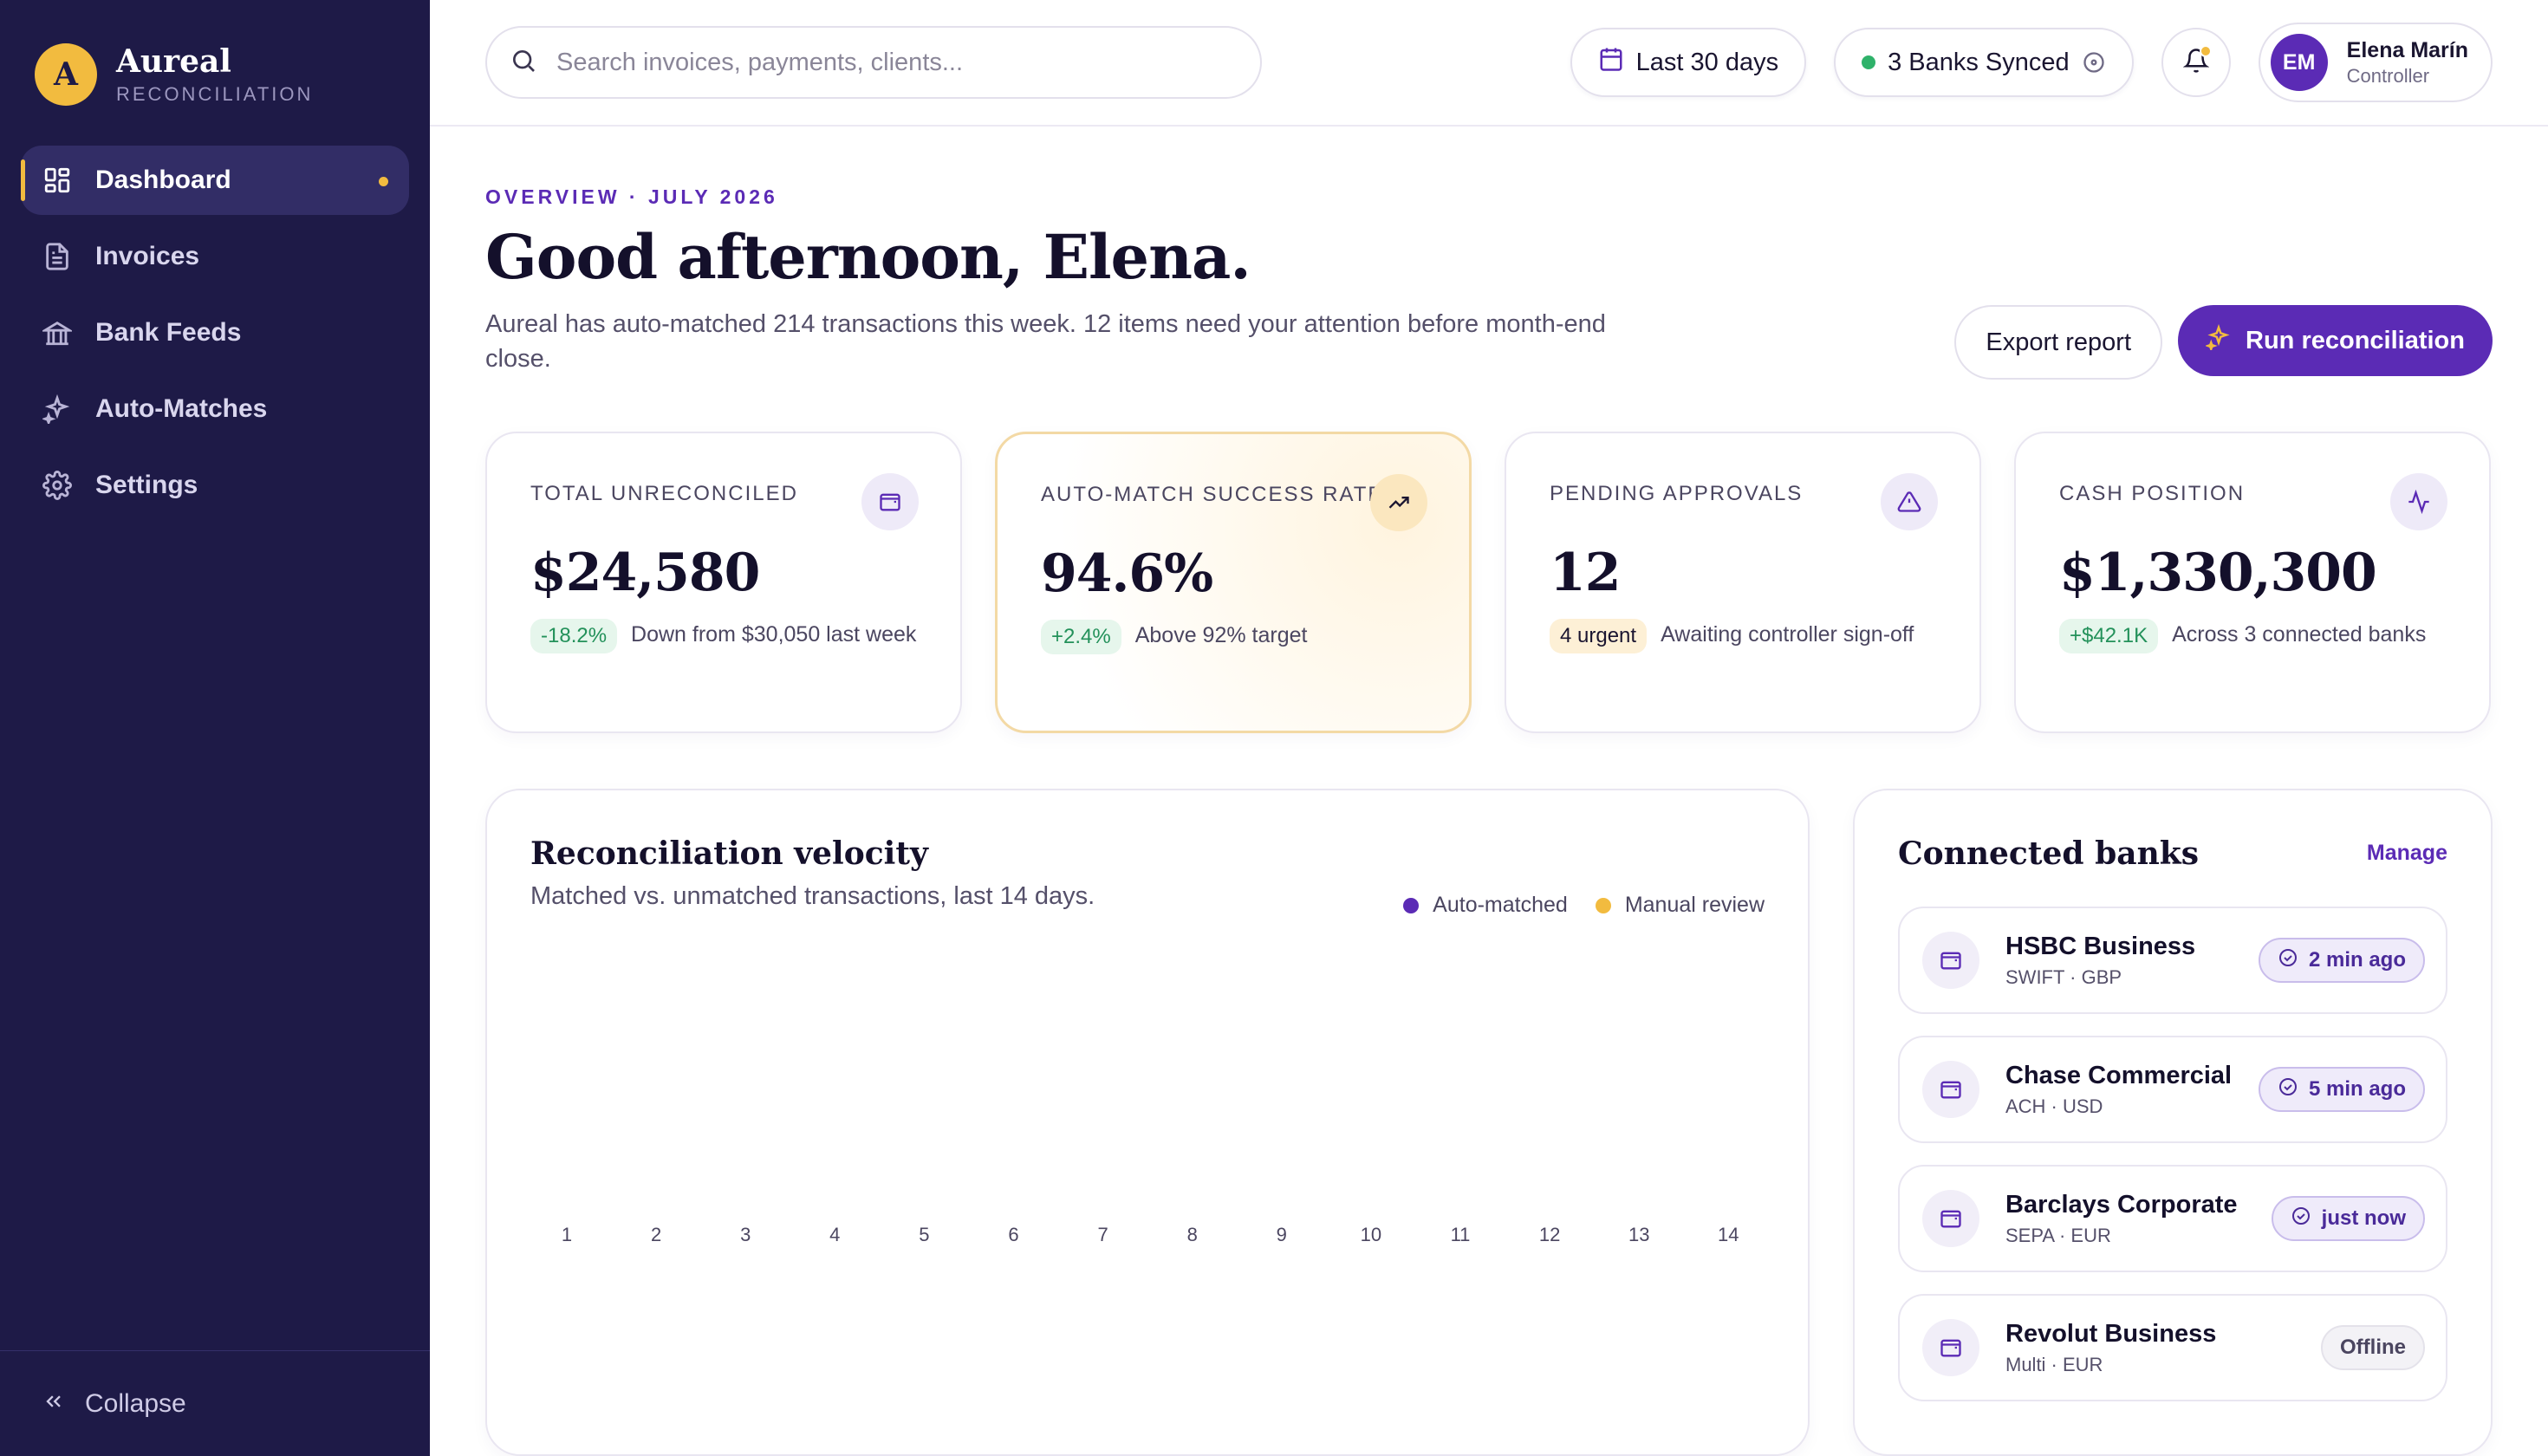 This screenshot has width=2548, height=1456. I want to click on manage-banks-link: Manage, so click(2406, 853).